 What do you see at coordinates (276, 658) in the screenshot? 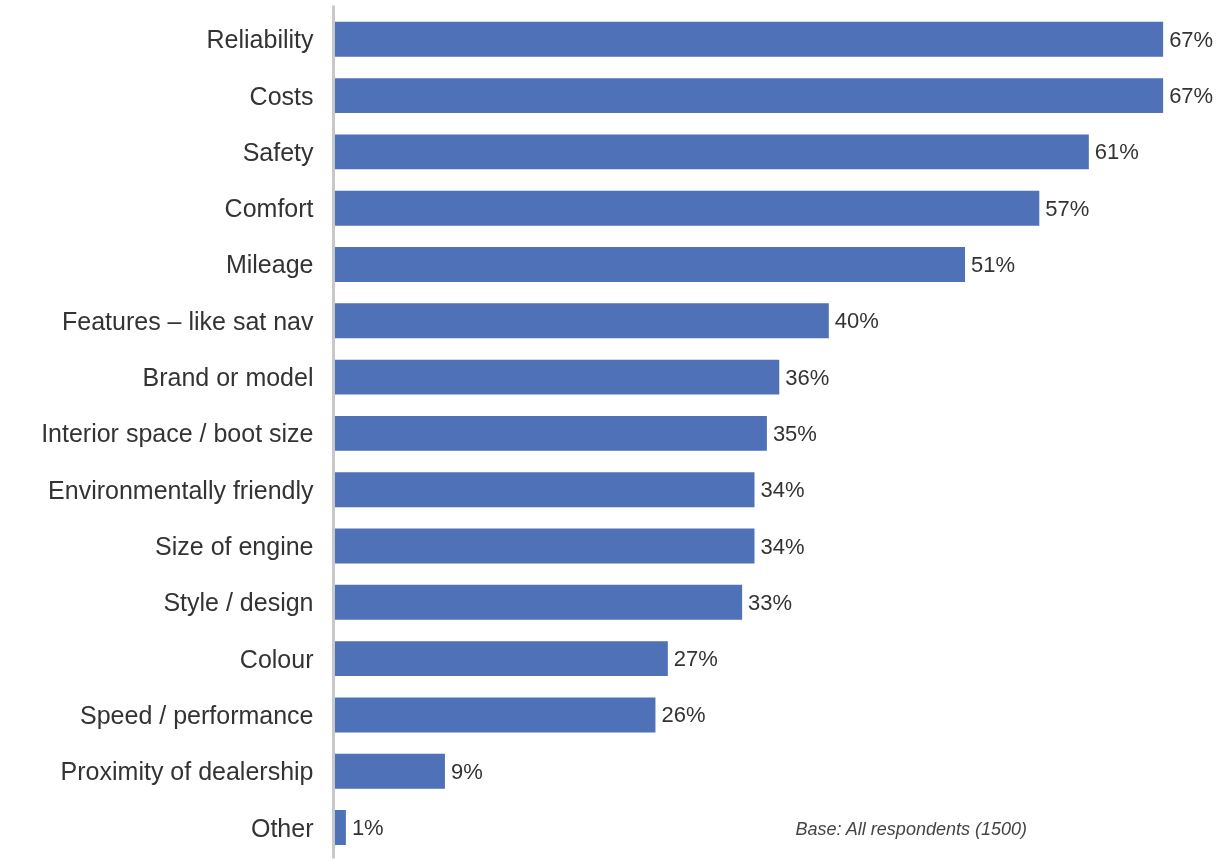
I see `y-tick-label: Colour` at bounding box center [276, 658].